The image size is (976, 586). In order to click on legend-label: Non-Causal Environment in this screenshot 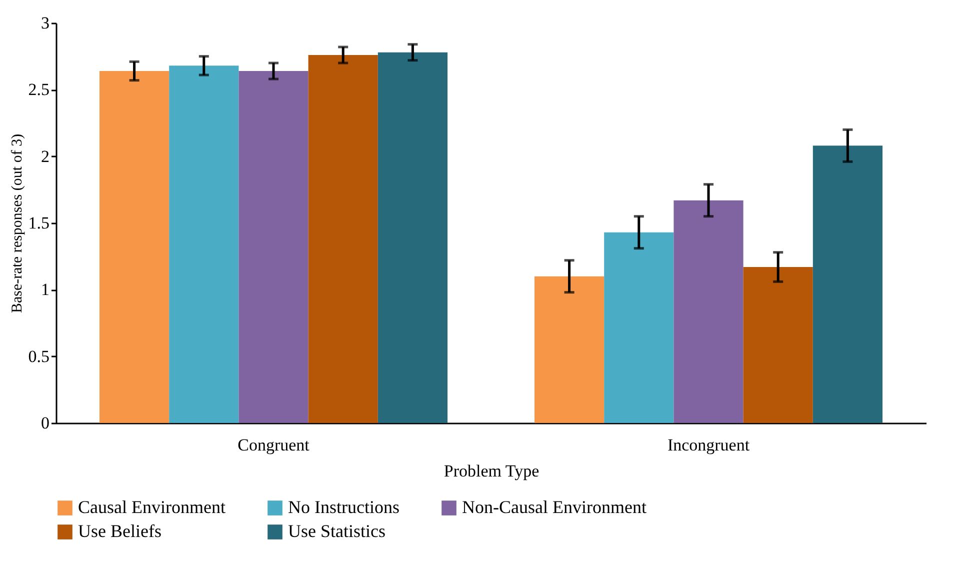, I will do `click(554, 507)`.